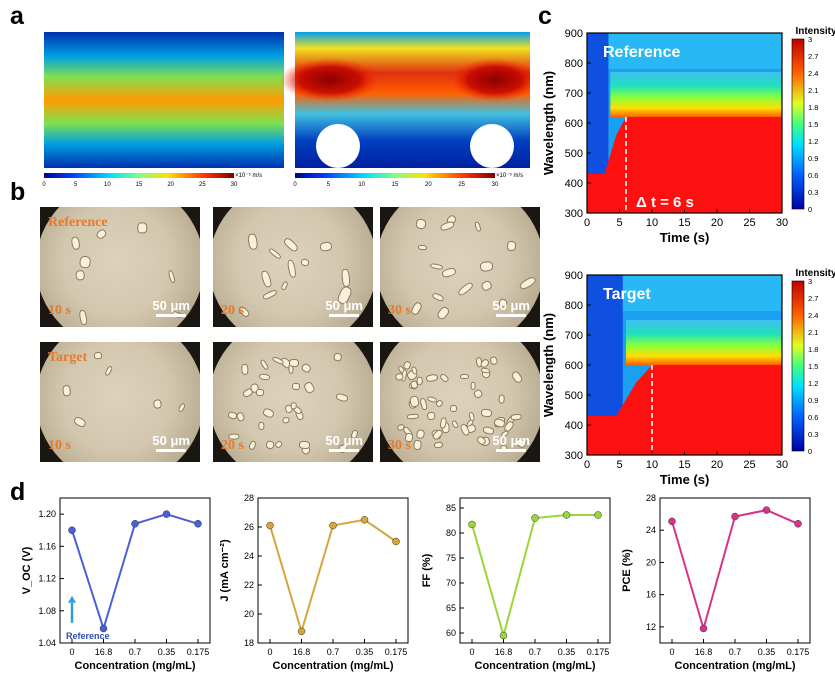  What do you see at coordinates (574, 336) in the screenshot?
I see `y-tick-label: 700` at bounding box center [574, 336].